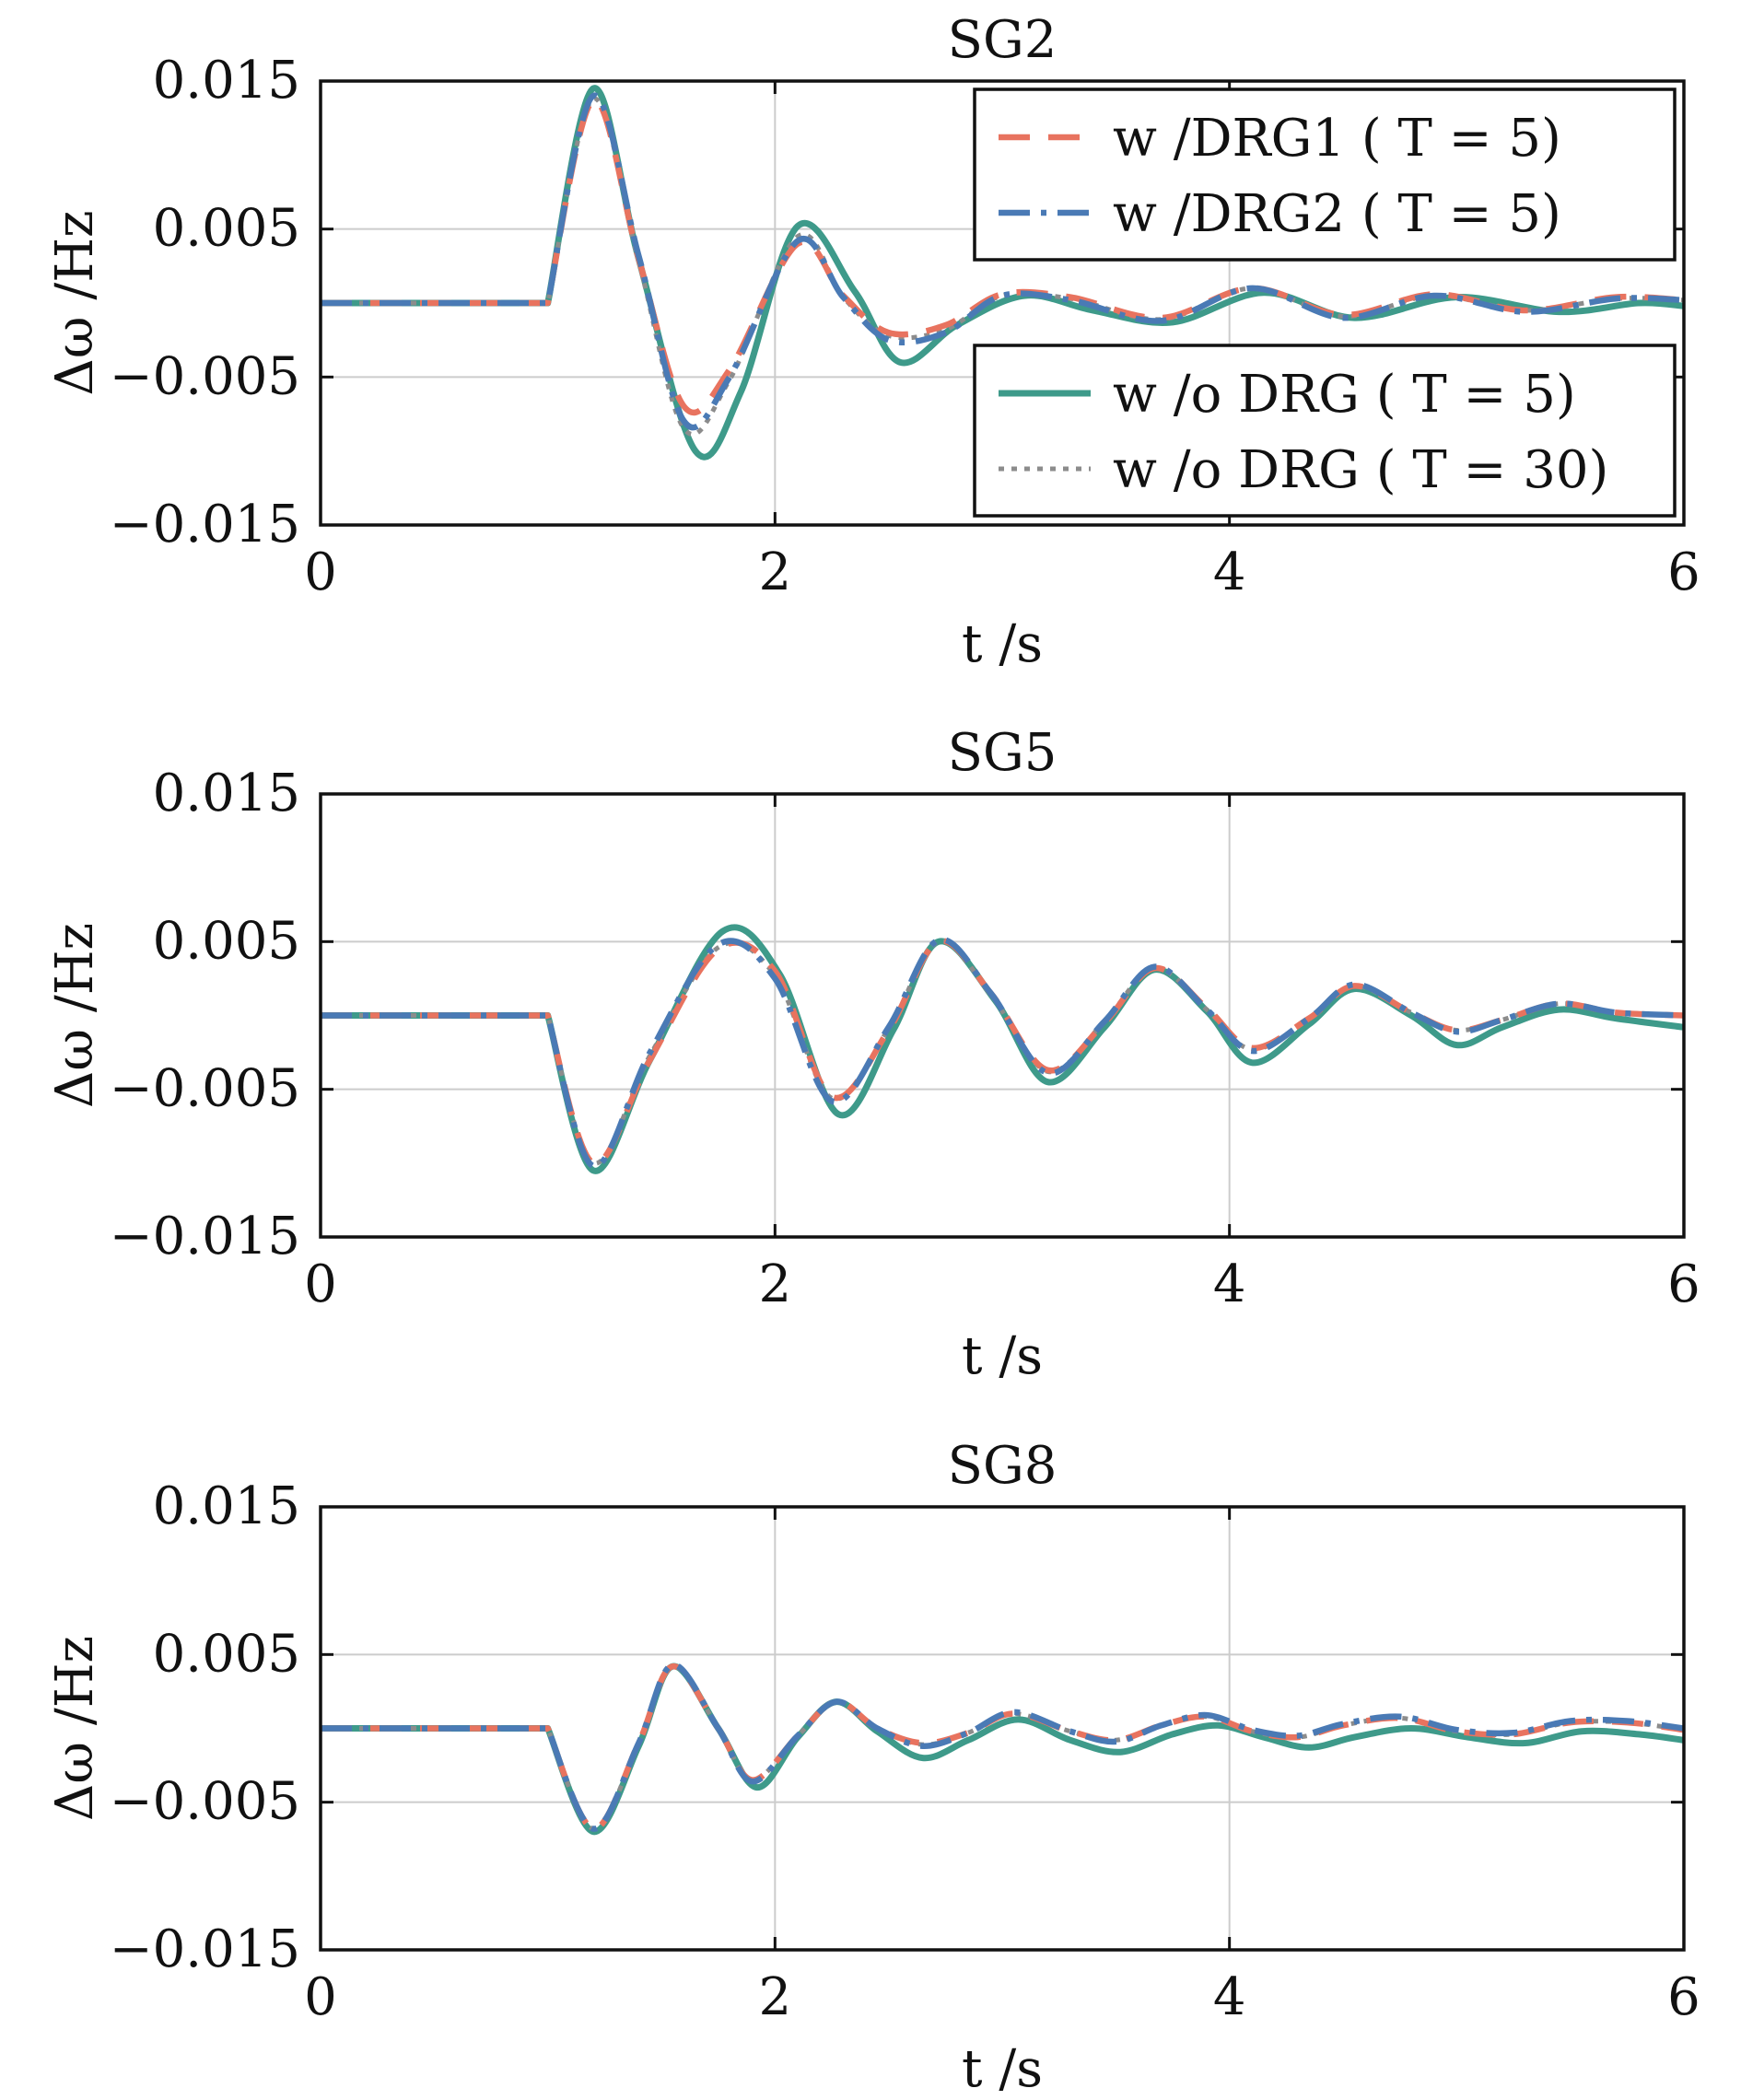 This screenshot has width=1741, height=2100. What do you see at coordinates (1360, 470) in the screenshot?
I see `legend-label: w /o DRG ( T = 30)` at bounding box center [1360, 470].